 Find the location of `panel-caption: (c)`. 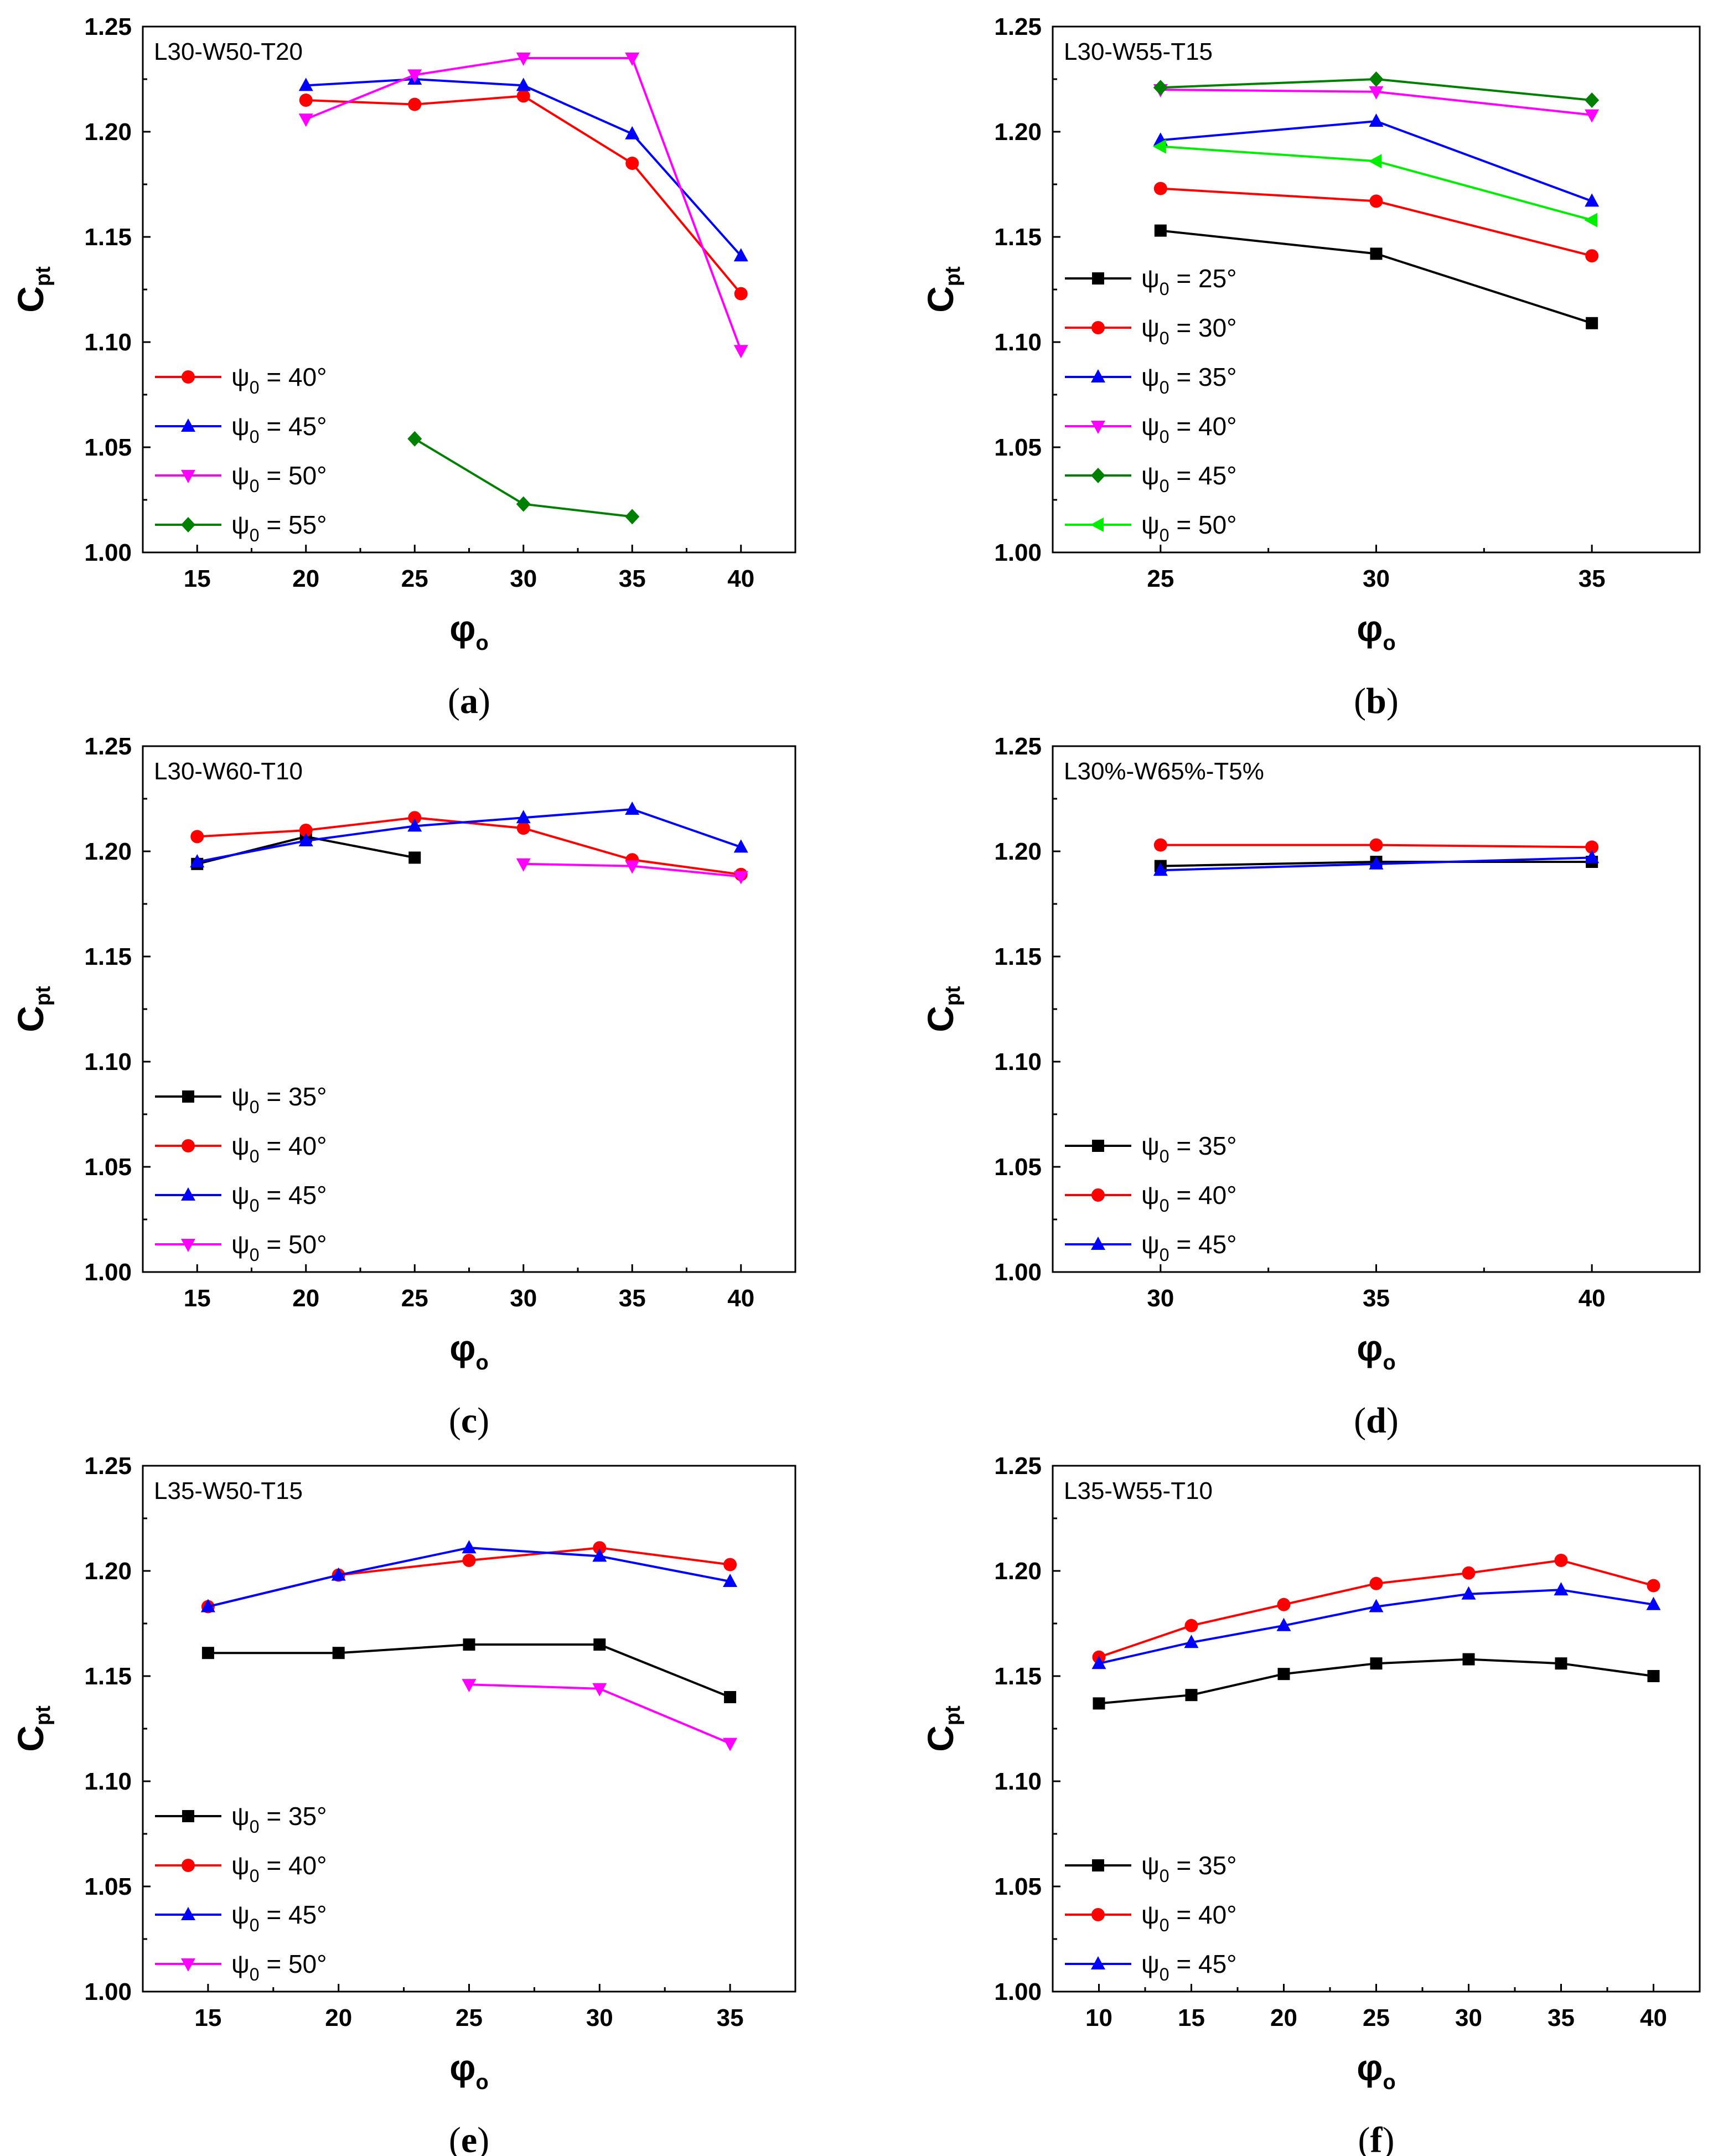

panel-caption: (c) is located at coordinates (469, 1420).